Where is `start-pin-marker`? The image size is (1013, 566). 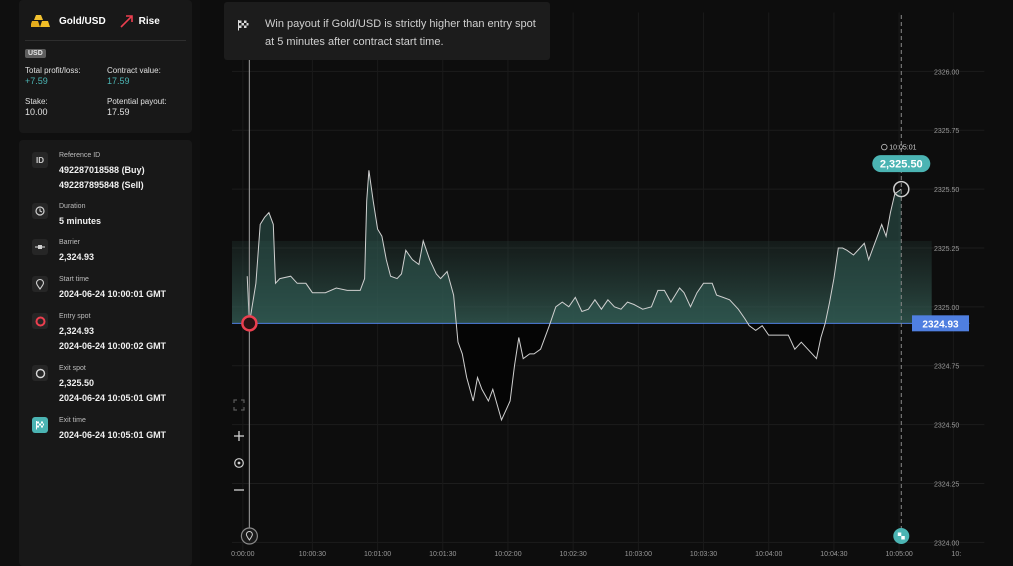
start-pin-marker is located at coordinates (249, 536).